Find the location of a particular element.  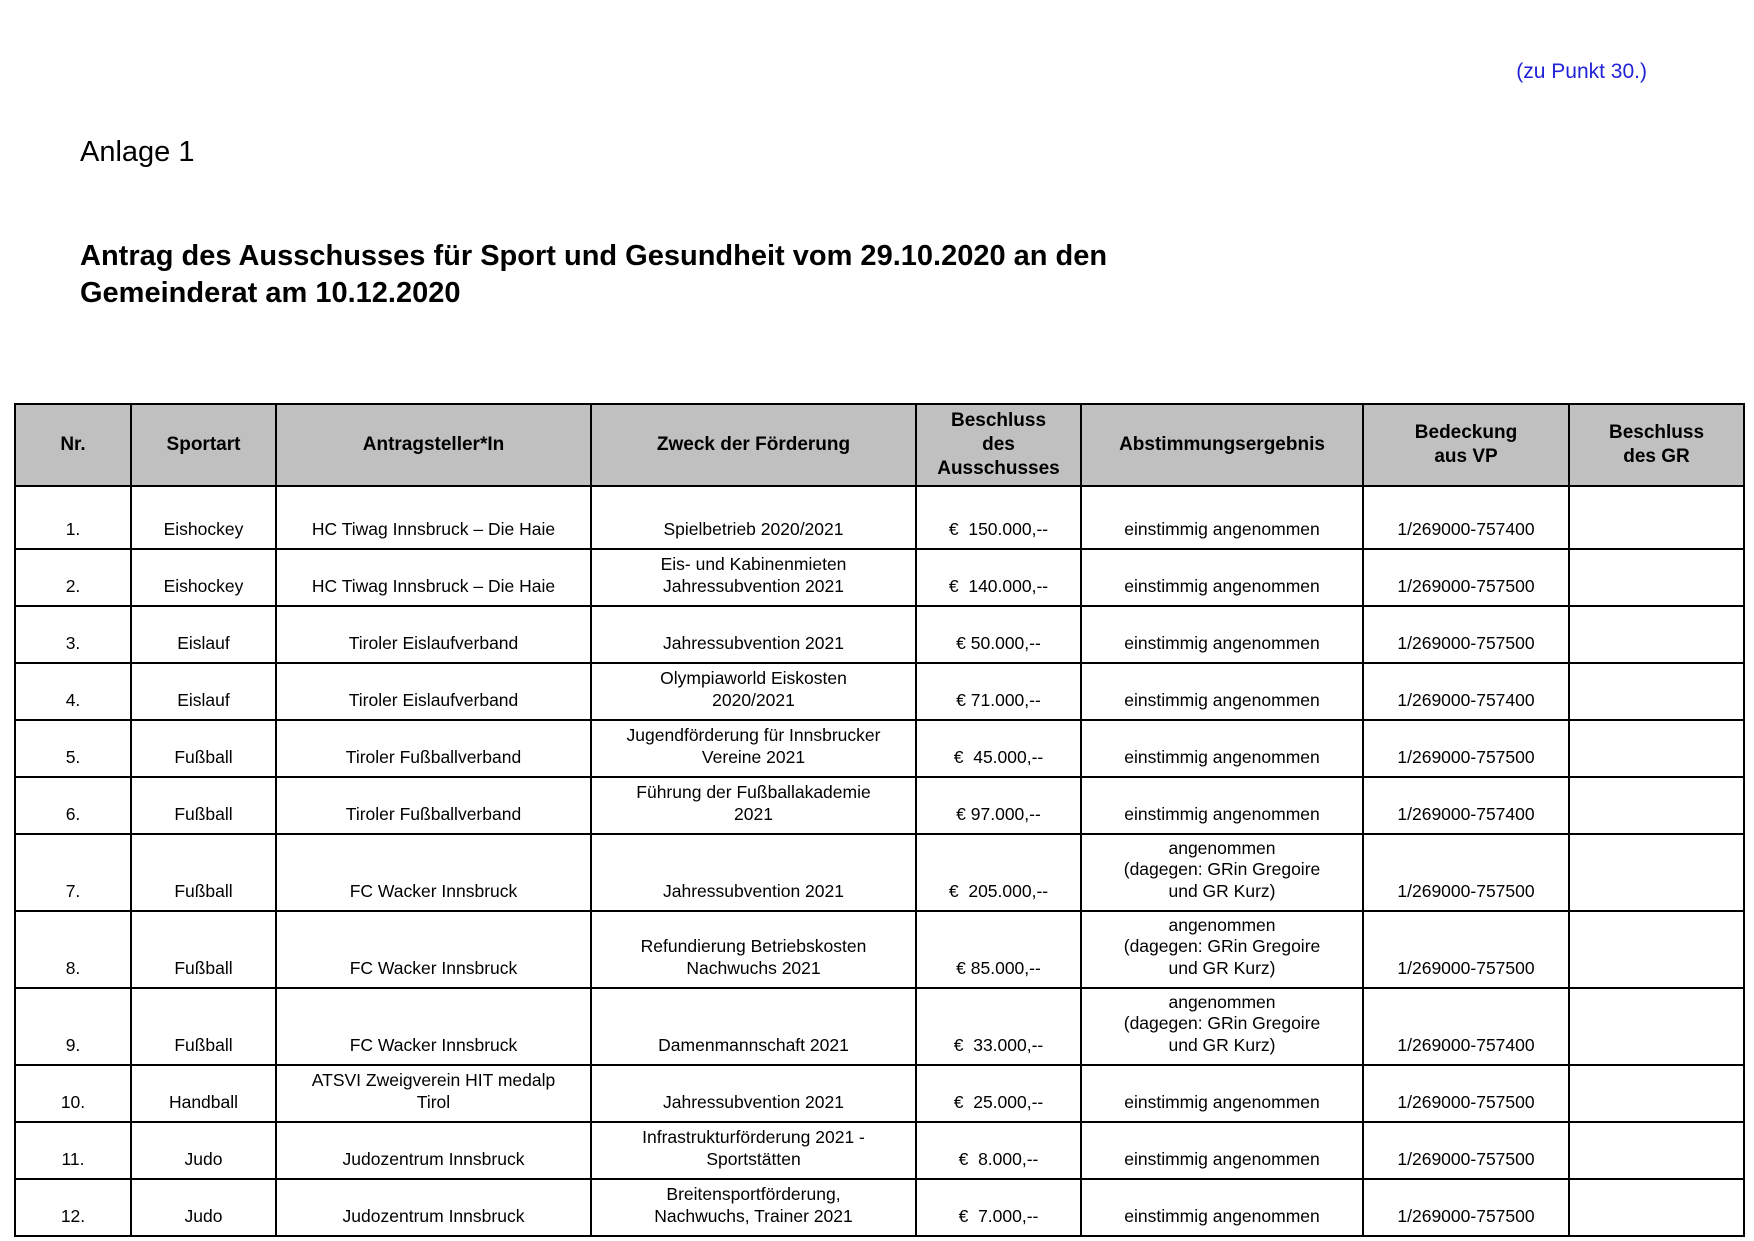

cell-nr: 1. is located at coordinates (73, 517).